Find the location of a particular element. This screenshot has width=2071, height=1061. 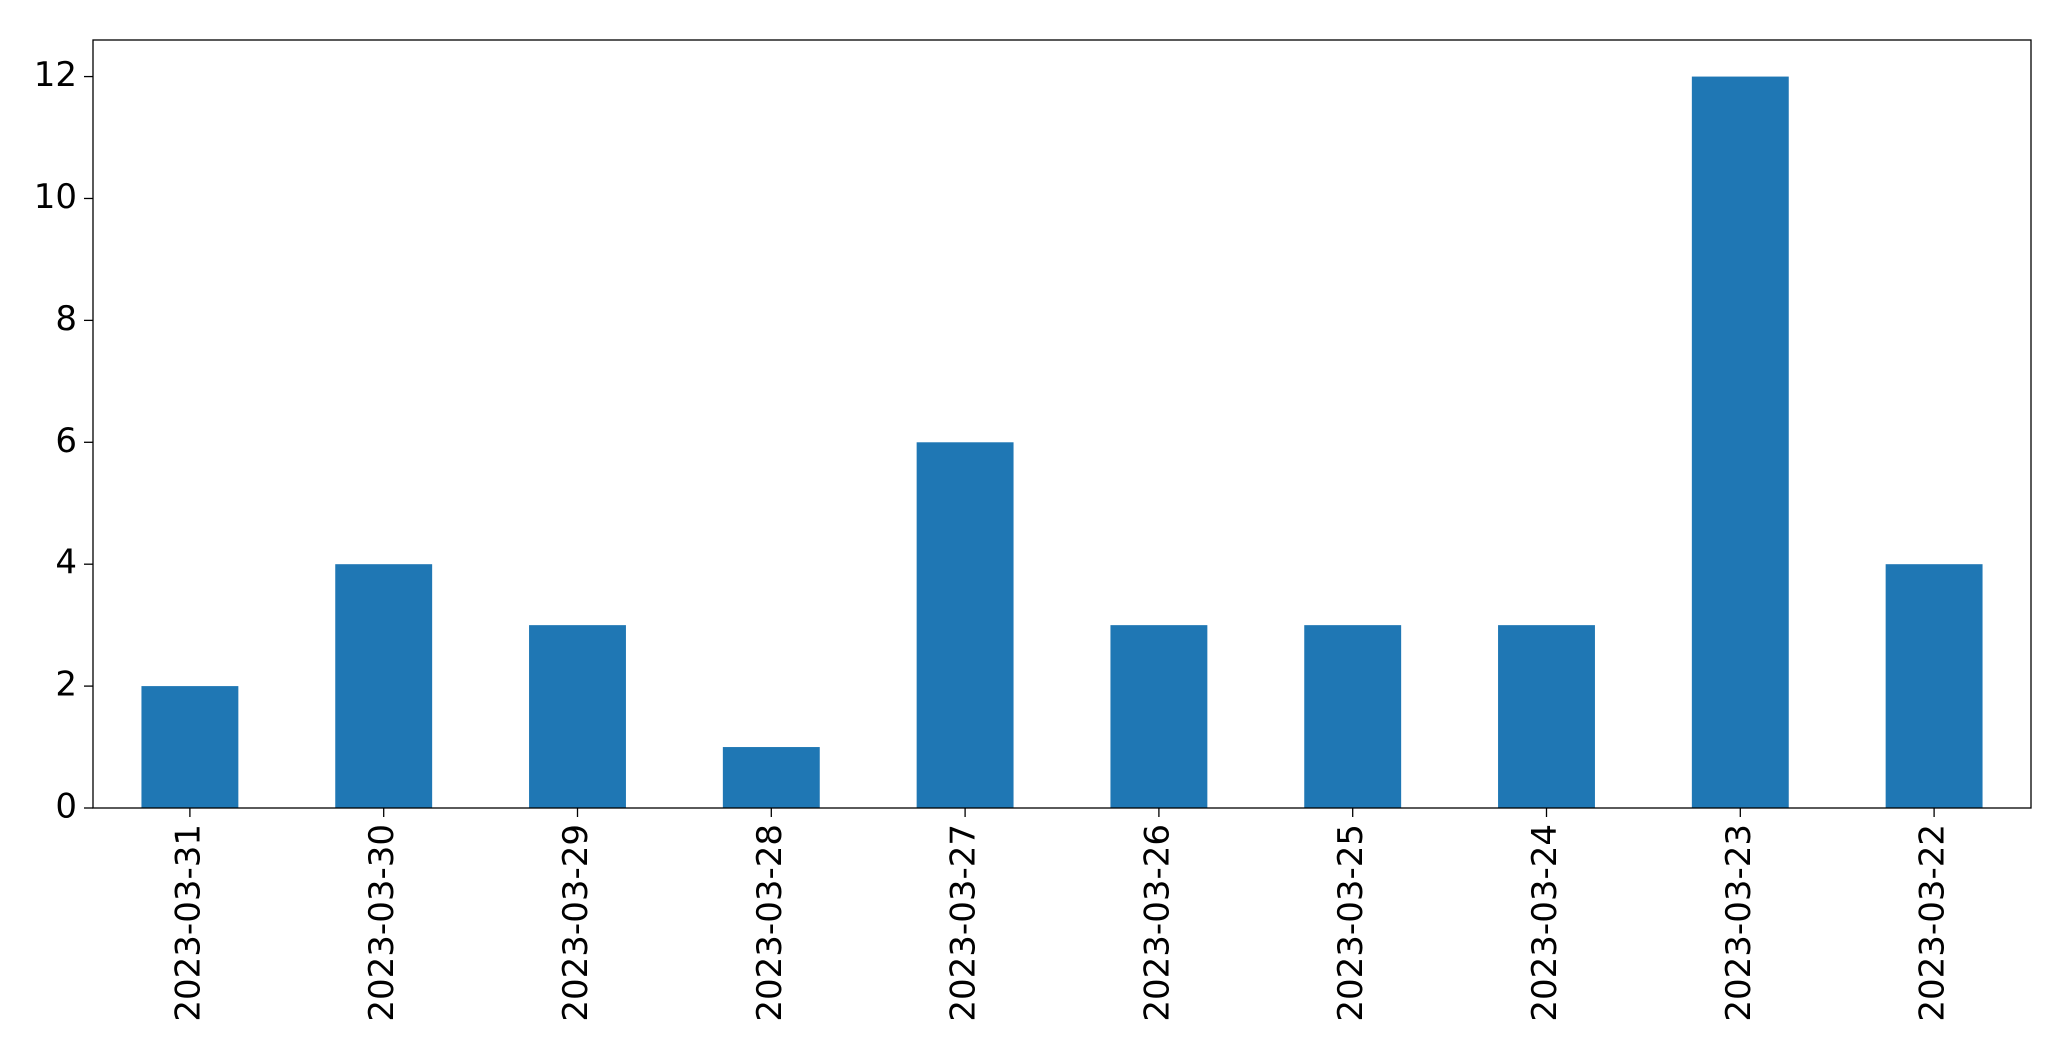

x-tick-label: 2023-03-22 is located at coordinates (1933, 923).